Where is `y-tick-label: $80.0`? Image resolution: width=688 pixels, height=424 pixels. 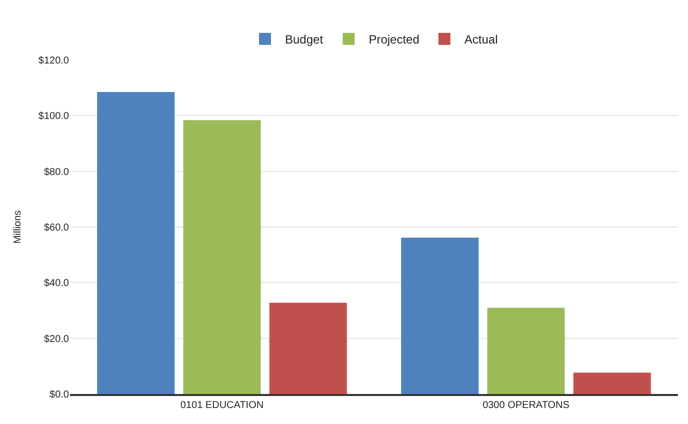
y-tick-label: $80.0 is located at coordinates (57, 172).